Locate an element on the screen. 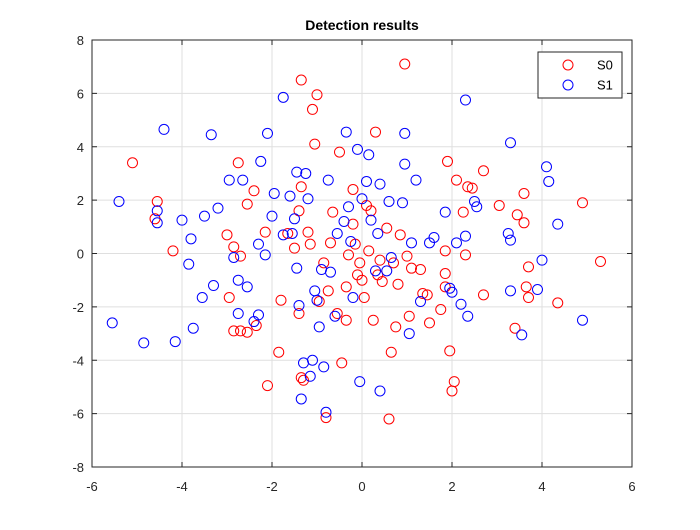  y-tick-label: -2 is located at coordinates (78, 307).